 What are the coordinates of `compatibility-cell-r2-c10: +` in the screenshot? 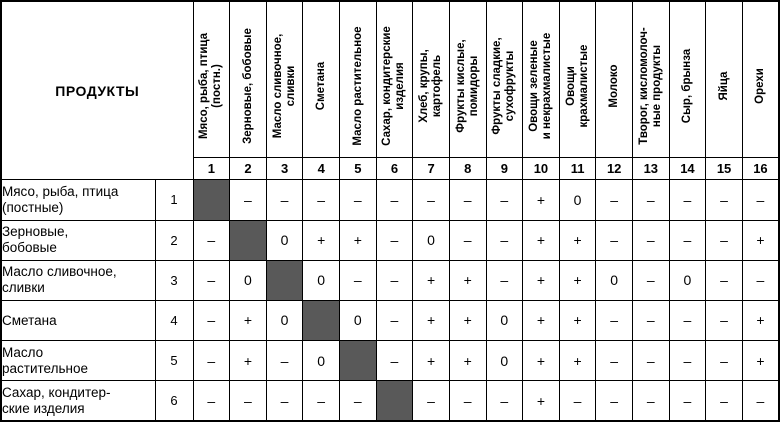 It's located at (541, 240).